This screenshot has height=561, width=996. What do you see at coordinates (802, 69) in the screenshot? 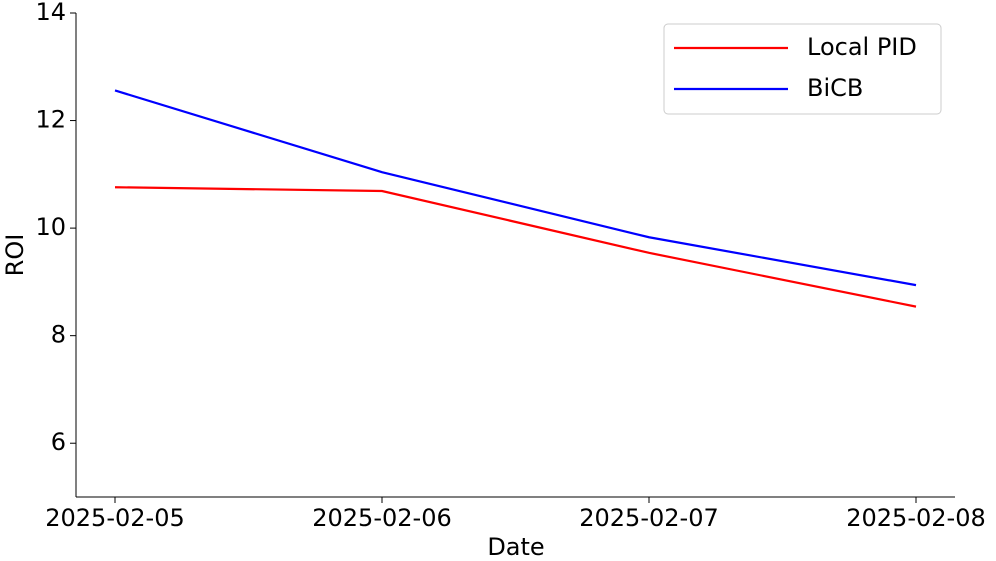
I see `legend-box` at bounding box center [802, 69].